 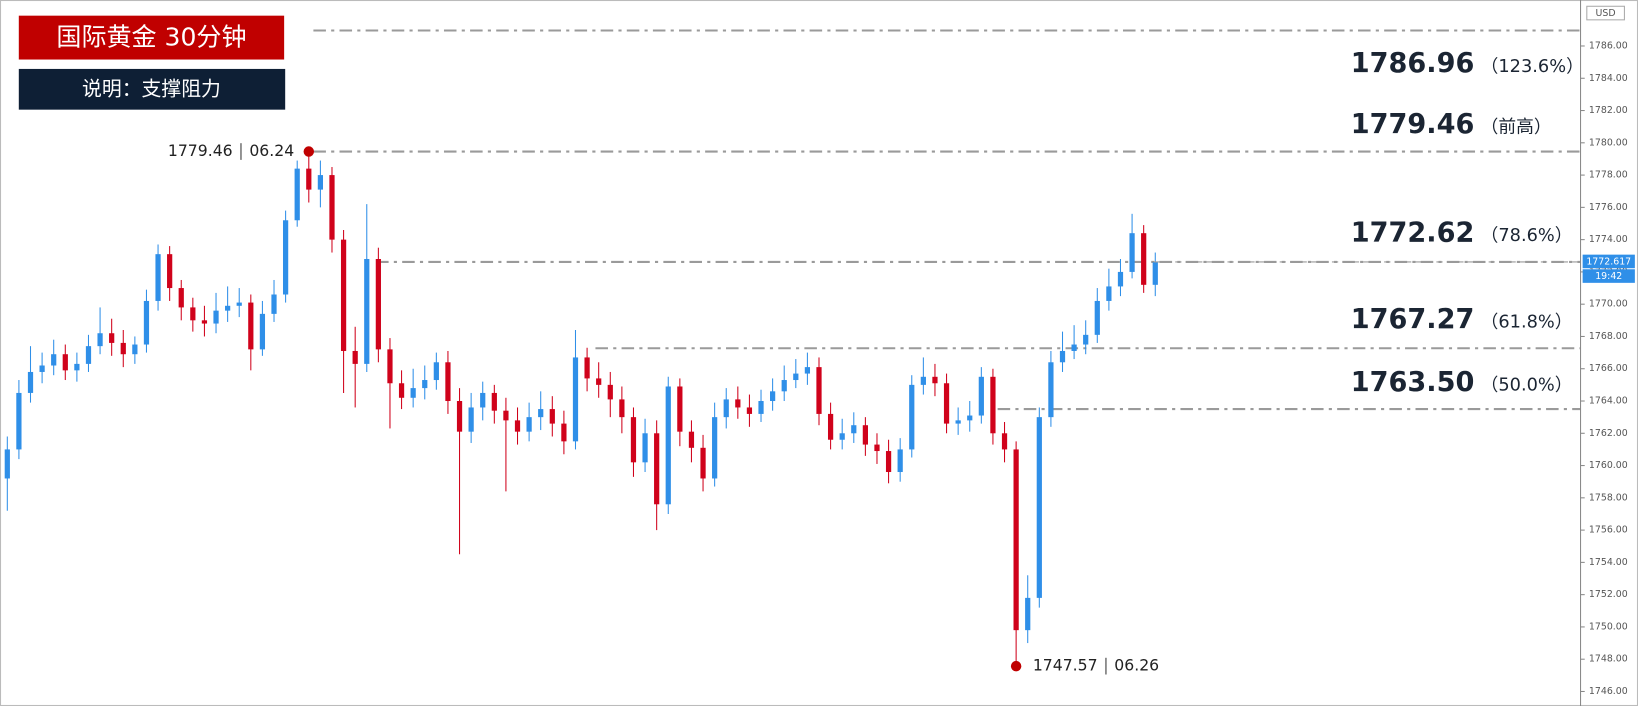 I want to click on chart-title: 国际黄金 30分钟, so click(x=151, y=37).